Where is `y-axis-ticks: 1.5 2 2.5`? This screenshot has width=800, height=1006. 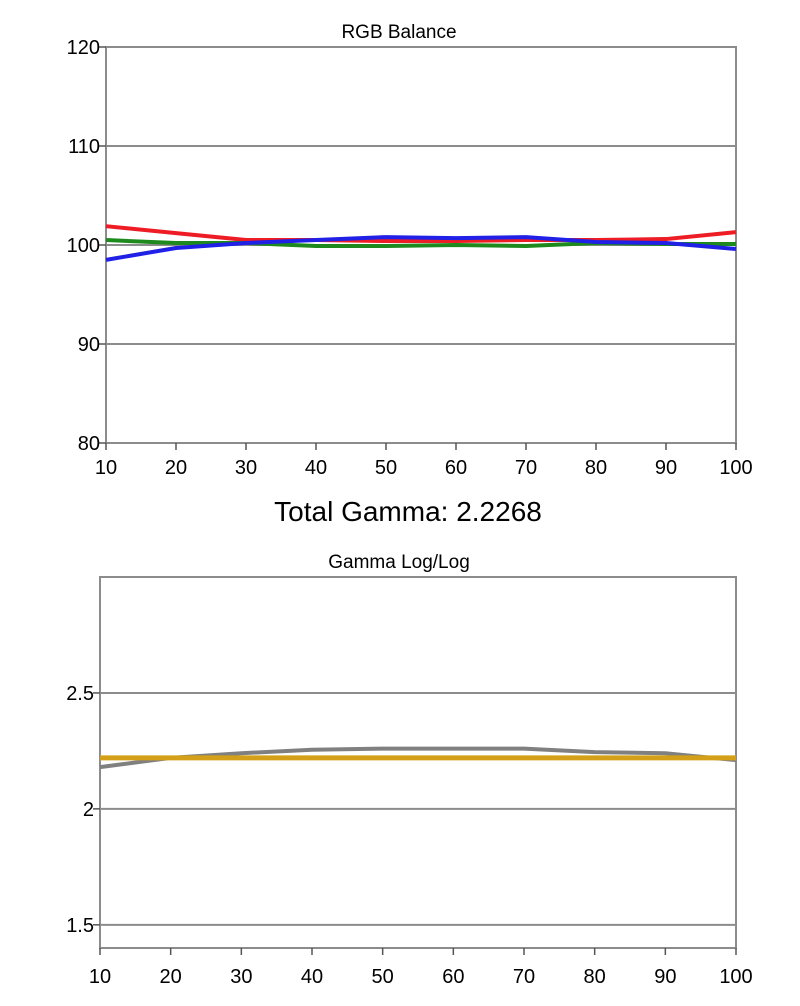
y-axis-ticks: 1.5 2 2.5 is located at coordinates (83, 810).